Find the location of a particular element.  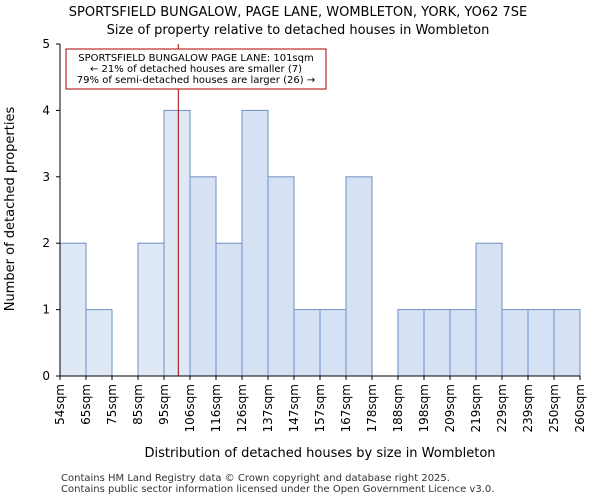

bar-65sqm is located at coordinates (99, 343).